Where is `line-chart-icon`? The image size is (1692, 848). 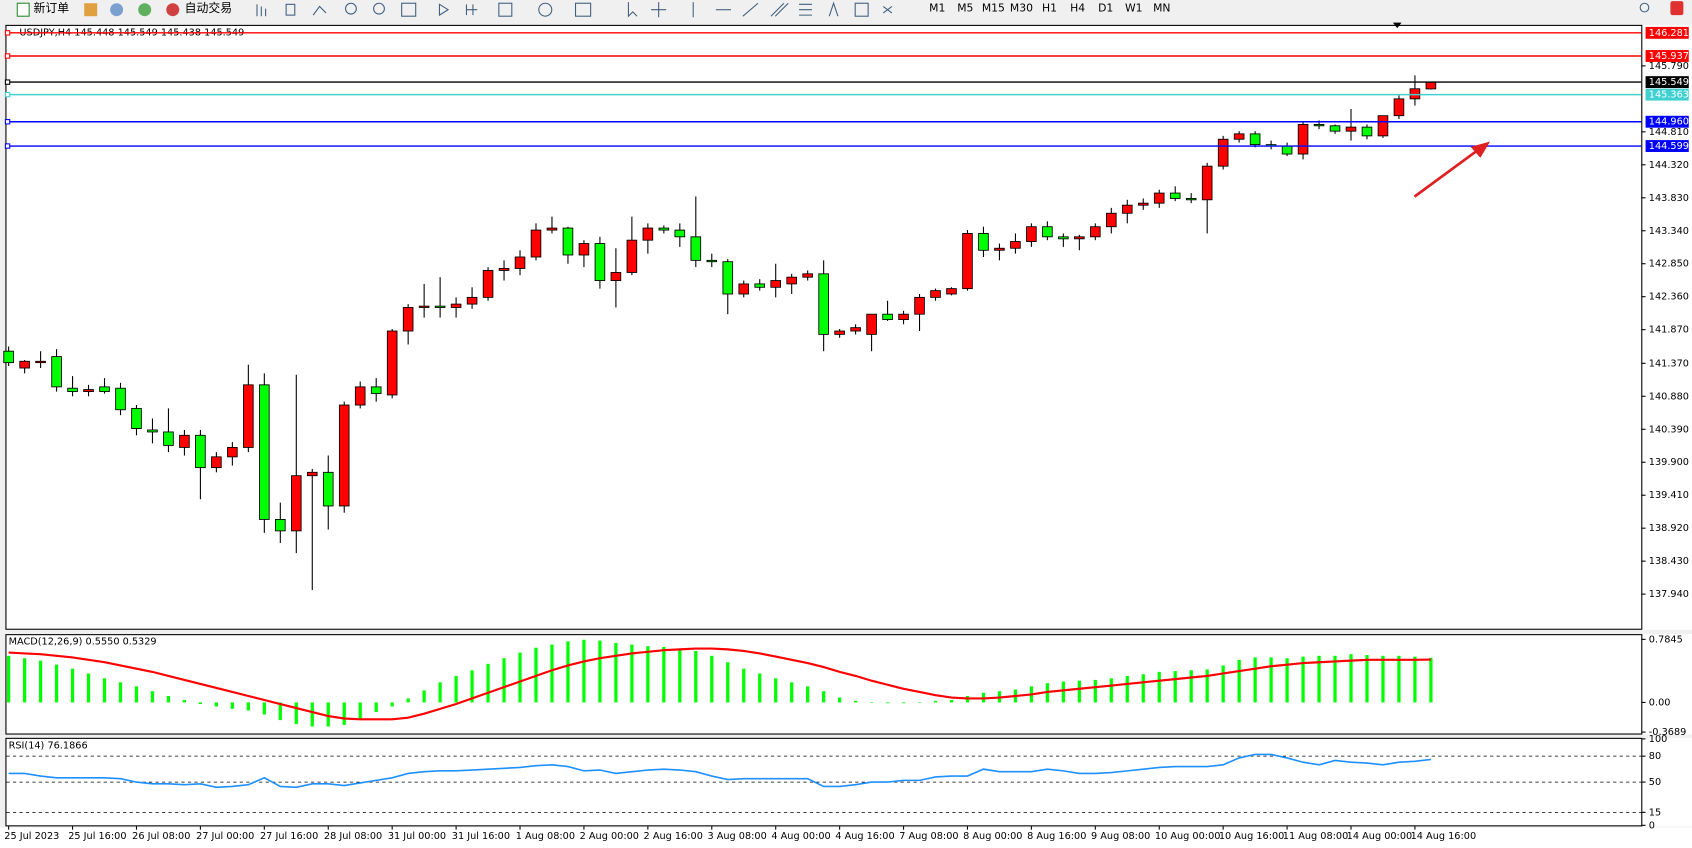 line-chart-icon is located at coordinates (319, 10).